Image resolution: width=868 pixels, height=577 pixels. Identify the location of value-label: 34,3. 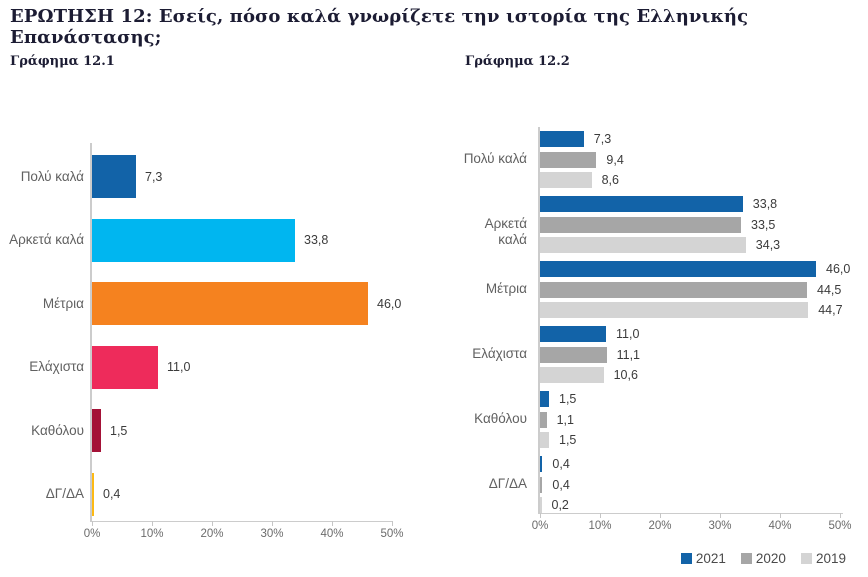
(768, 245).